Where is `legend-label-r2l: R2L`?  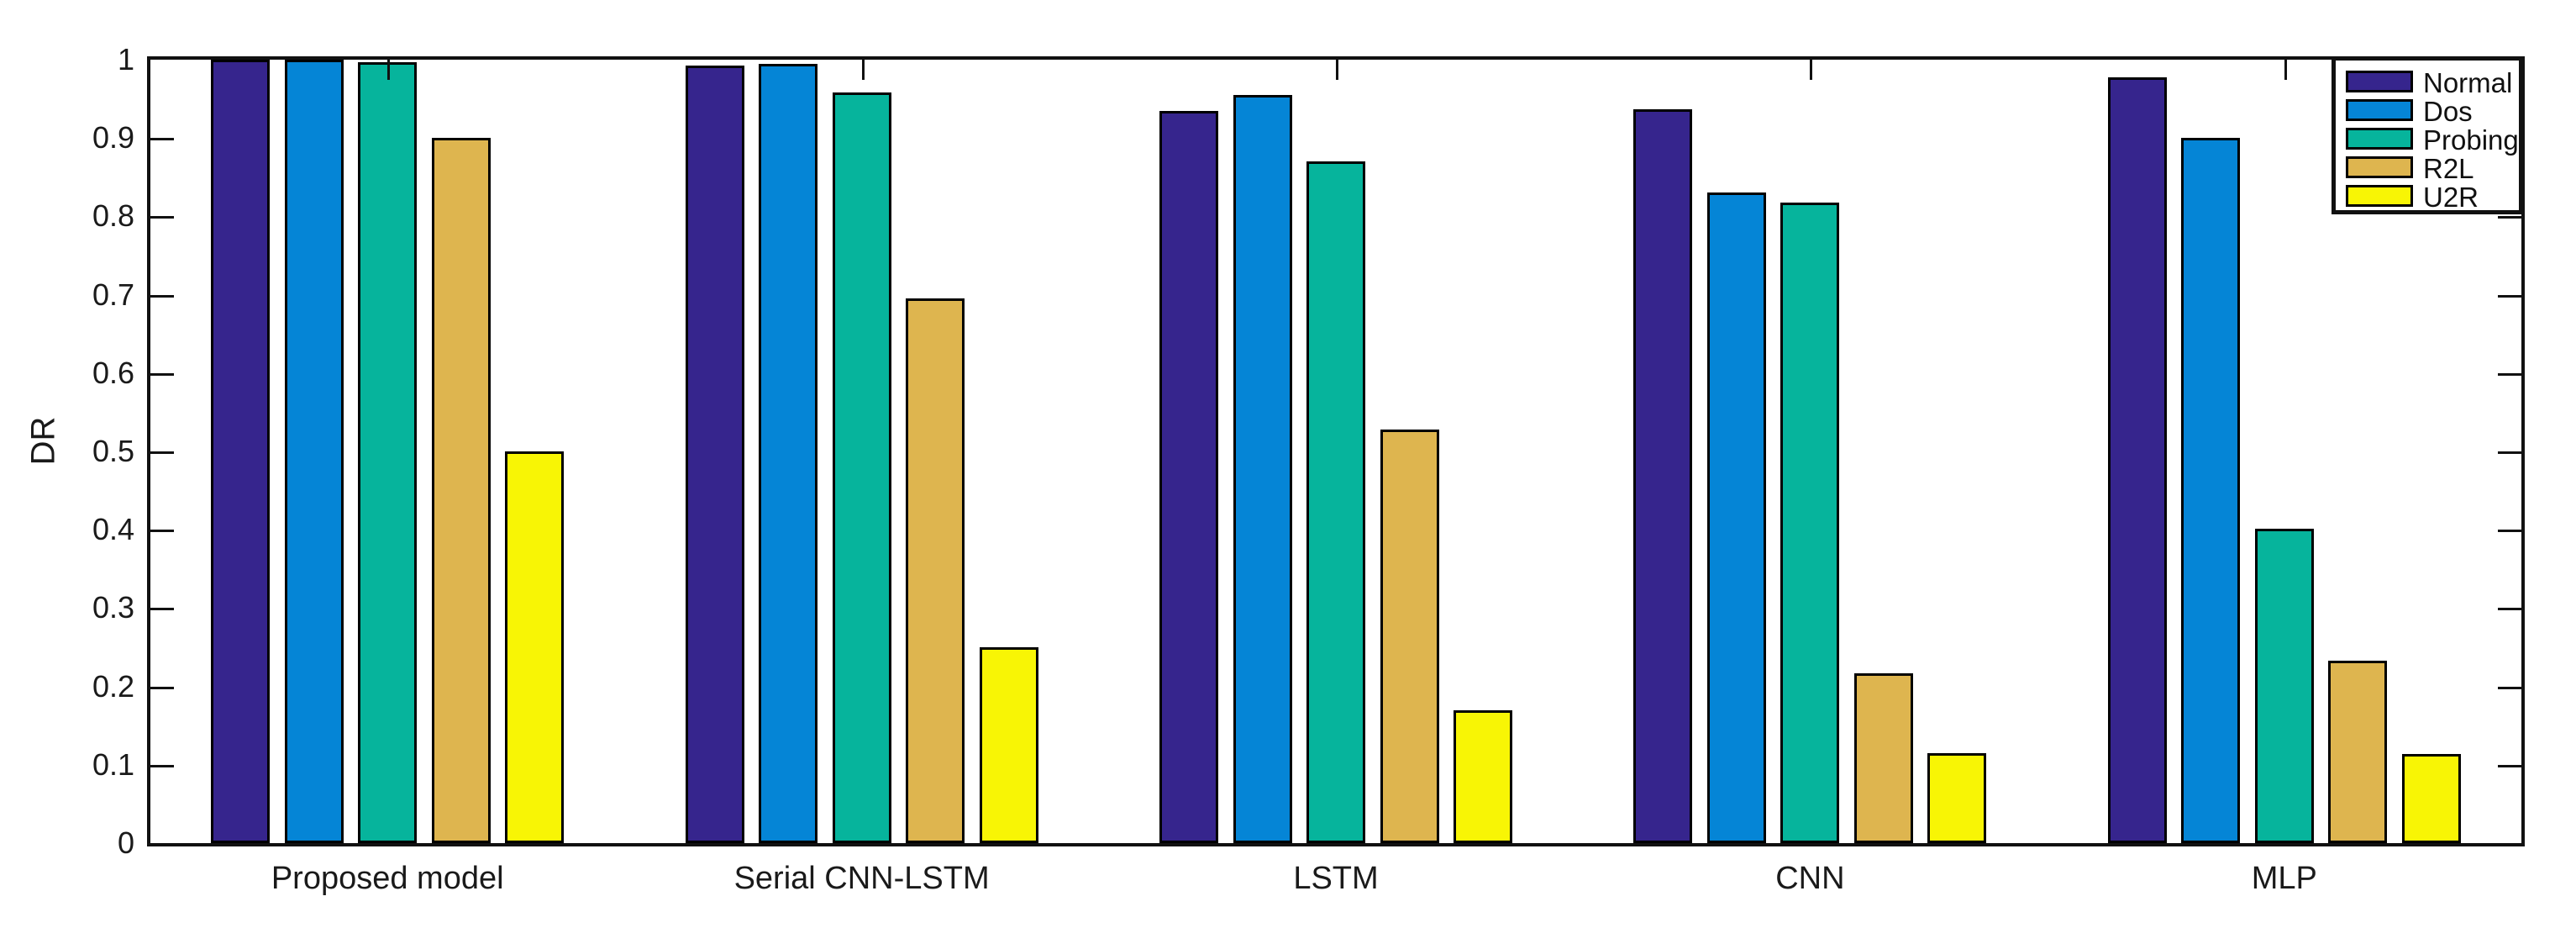
legend-label-r2l: R2L is located at coordinates (2448, 168).